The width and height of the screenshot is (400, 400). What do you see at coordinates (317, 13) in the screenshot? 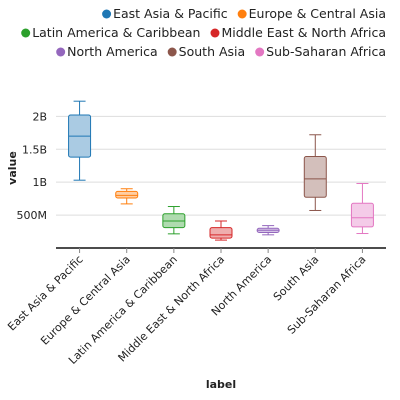
I see `legend-label: Europe & Central Asia` at bounding box center [317, 13].